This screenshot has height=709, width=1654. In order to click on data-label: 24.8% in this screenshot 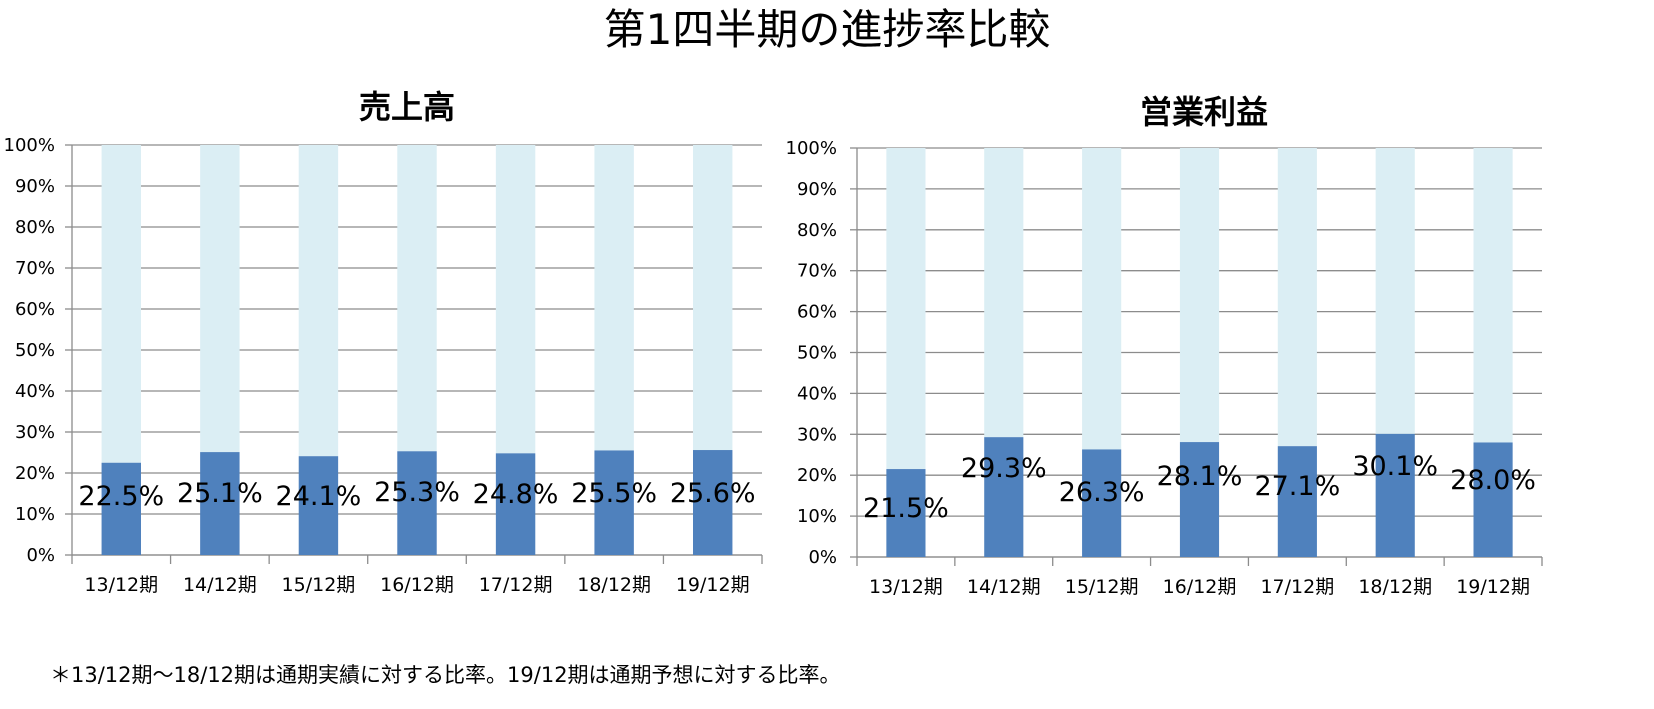, I will do `click(516, 494)`.